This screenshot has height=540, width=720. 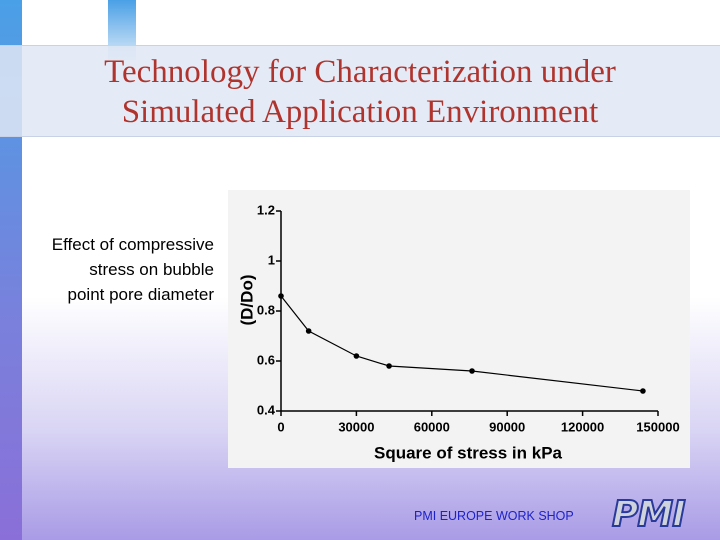 What do you see at coordinates (271, 259) in the screenshot?
I see `y-tick-label: 1` at bounding box center [271, 259].